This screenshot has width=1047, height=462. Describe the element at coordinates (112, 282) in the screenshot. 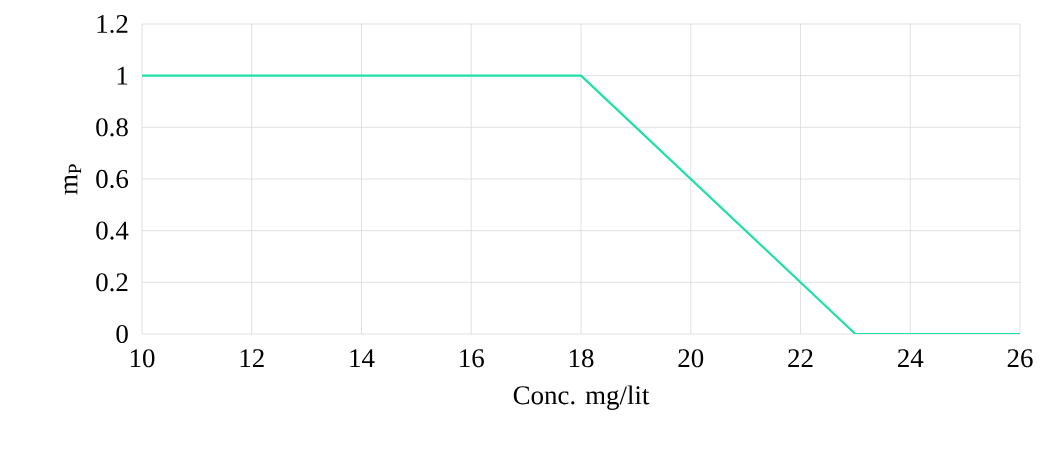

I see `y-tick-label: 0.2` at that location.